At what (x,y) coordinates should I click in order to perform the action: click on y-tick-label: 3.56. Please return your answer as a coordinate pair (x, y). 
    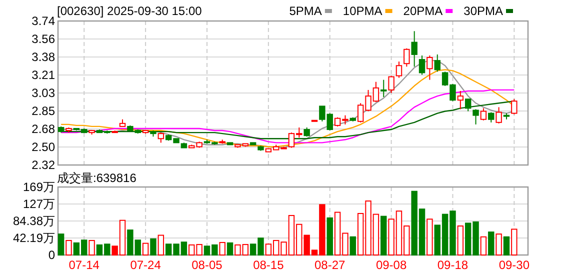
    Looking at the image, I should click on (44, 39).